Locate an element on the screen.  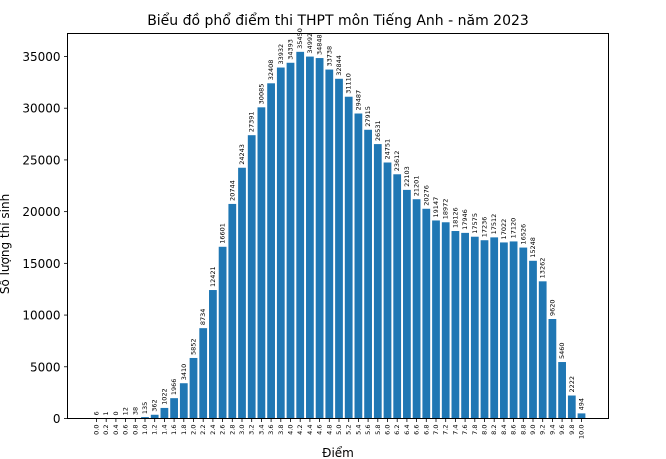
x-tick-label: 0.6 is located at coordinates (126, 430).